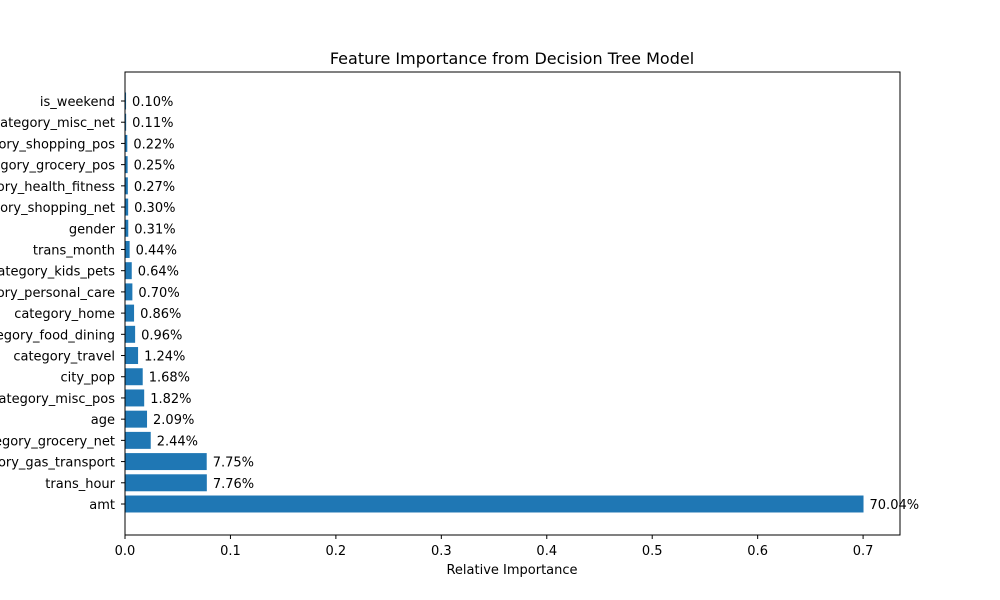 The image size is (1000, 600). What do you see at coordinates (166, 462) in the screenshot?
I see `bar-category-gas-transport` at bounding box center [166, 462].